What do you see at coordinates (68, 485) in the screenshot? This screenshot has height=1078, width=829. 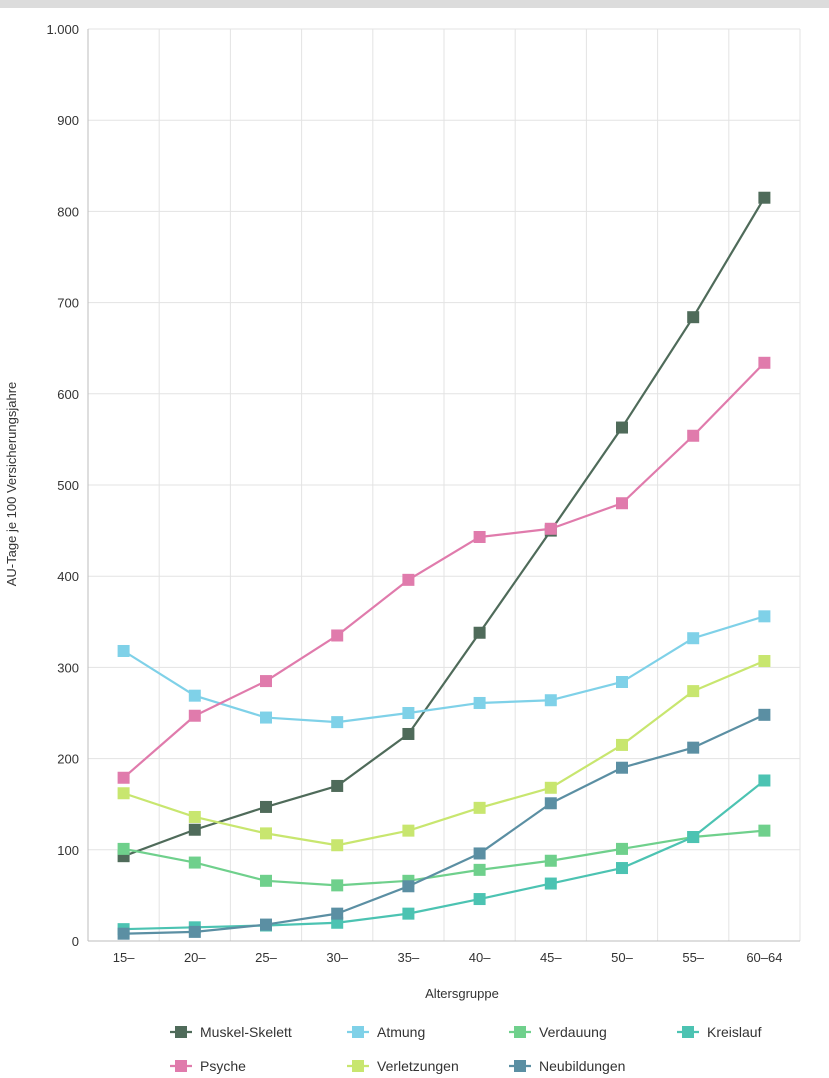 I see `y-tick-label: 500` at bounding box center [68, 485].